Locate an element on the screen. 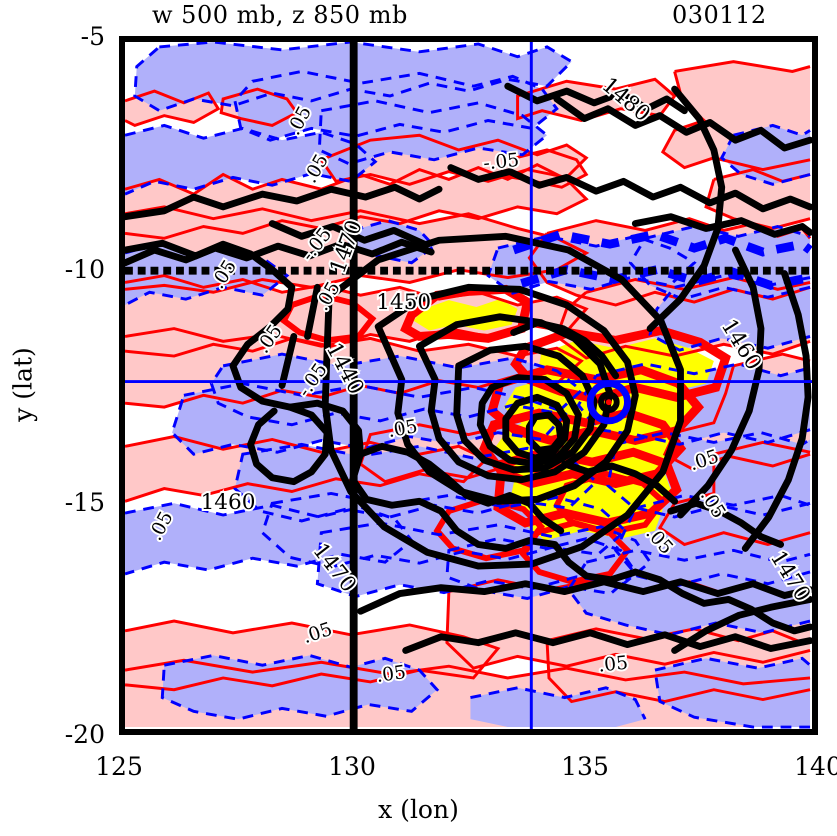 The width and height of the screenshot is (837, 836). height-label-1440: 1440 is located at coordinates (345, 369).